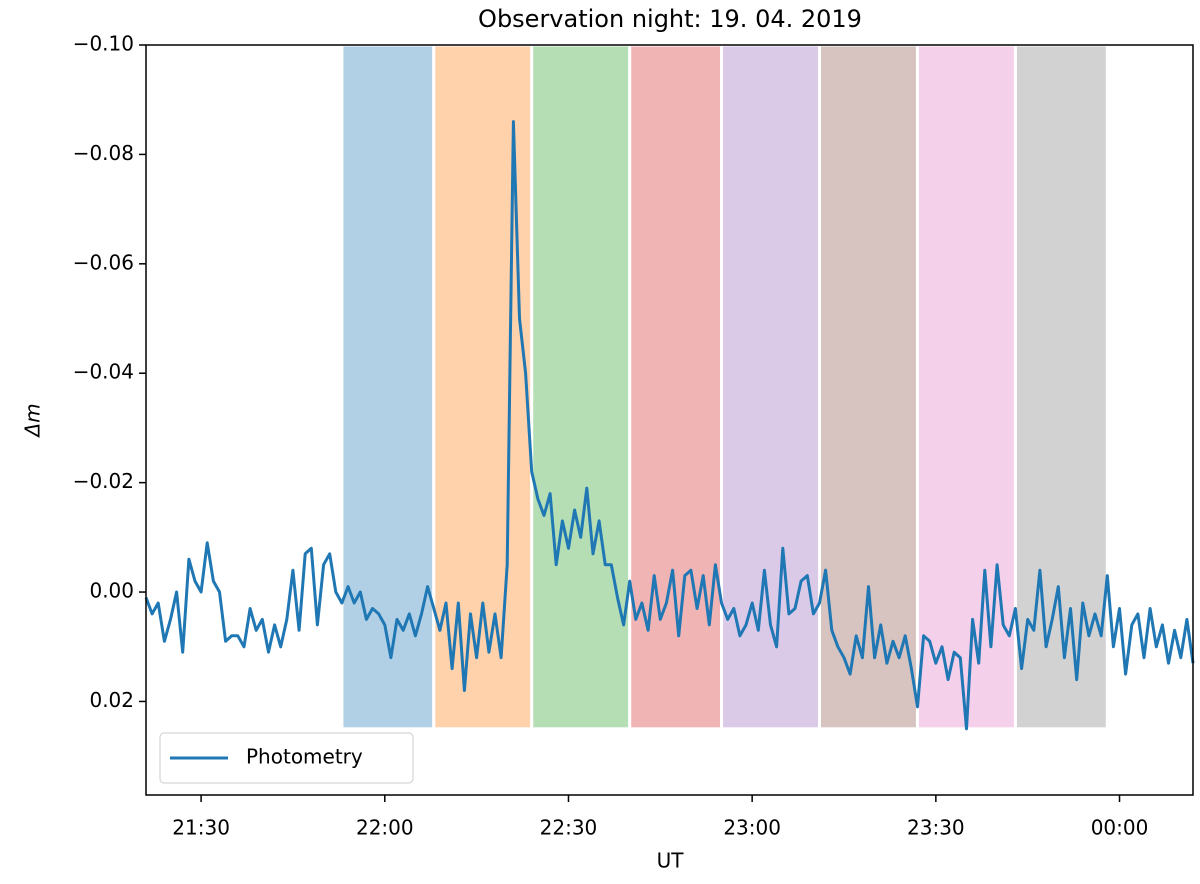 The image size is (1200, 884). Describe the element at coordinates (103, 481) in the screenshot. I see `y-tick-label: −0.02` at that location.